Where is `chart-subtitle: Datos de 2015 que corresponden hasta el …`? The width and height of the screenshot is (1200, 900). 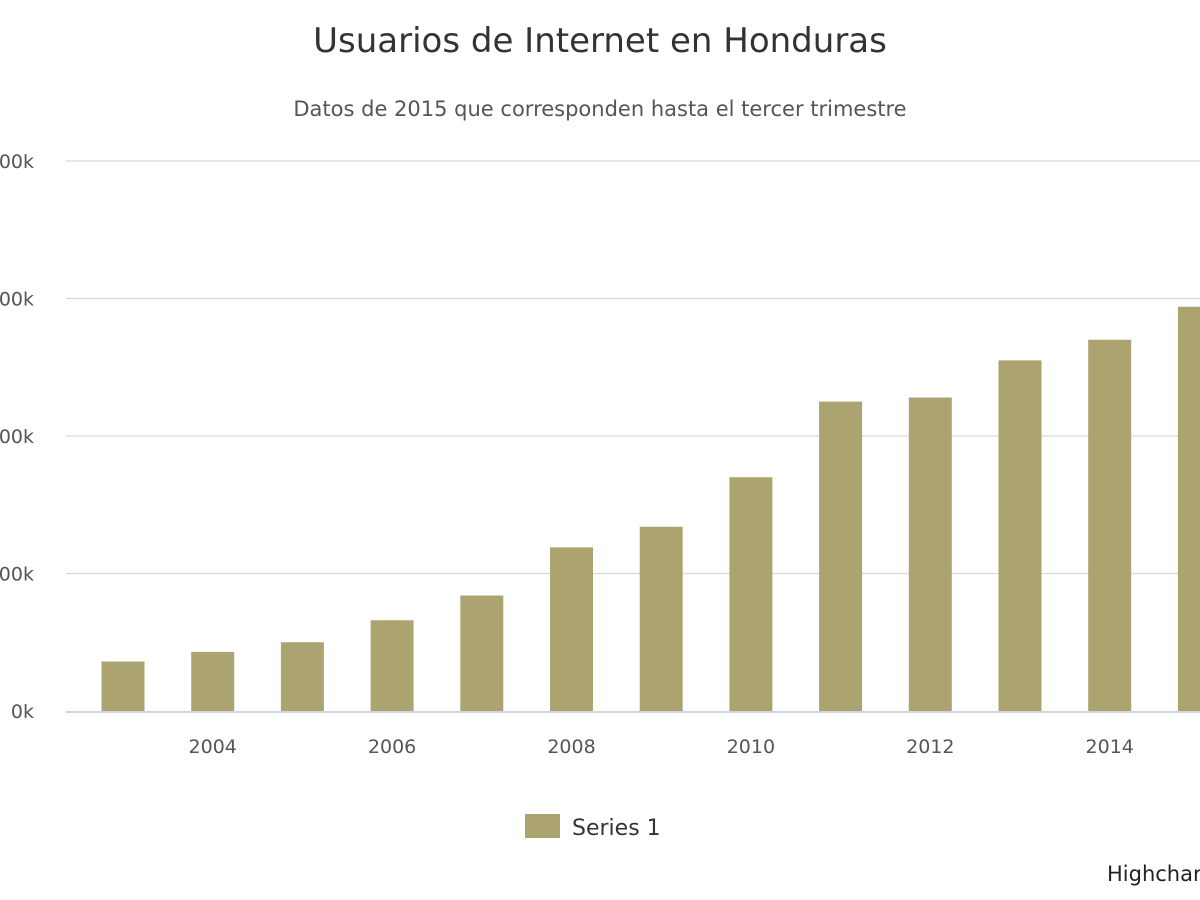
chart-subtitle: Datos de 2015 que corresponden hasta el … is located at coordinates (599, 109).